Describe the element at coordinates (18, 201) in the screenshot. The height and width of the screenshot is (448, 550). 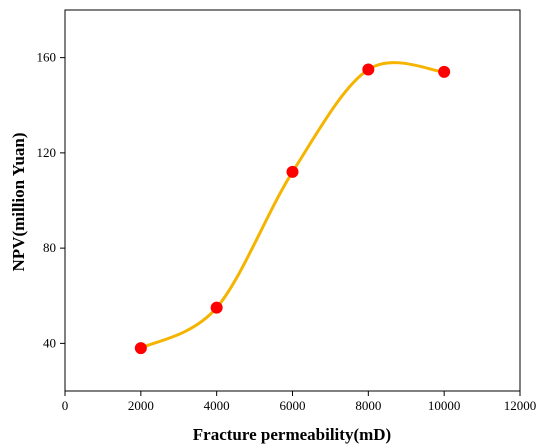
I see `y-axis-title: NPV(million Yuan)` at that location.